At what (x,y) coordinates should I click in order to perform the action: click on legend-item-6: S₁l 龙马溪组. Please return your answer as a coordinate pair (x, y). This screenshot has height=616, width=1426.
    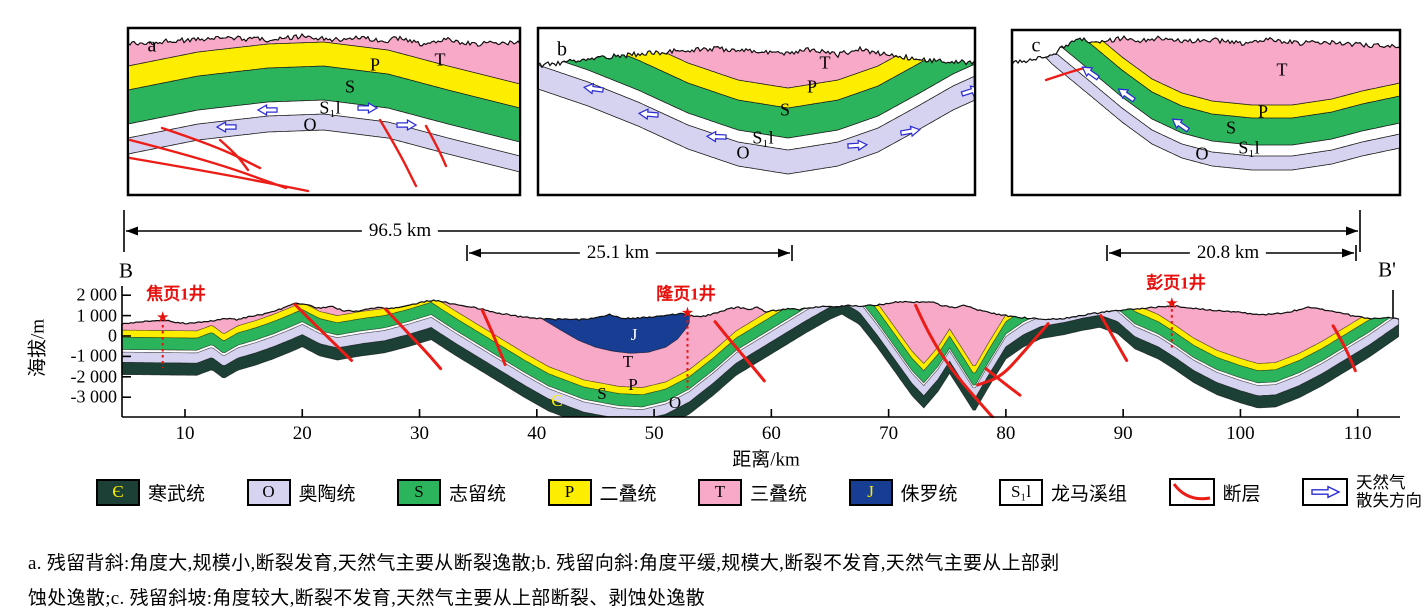
    Looking at the image, I should click on (1063, 492).